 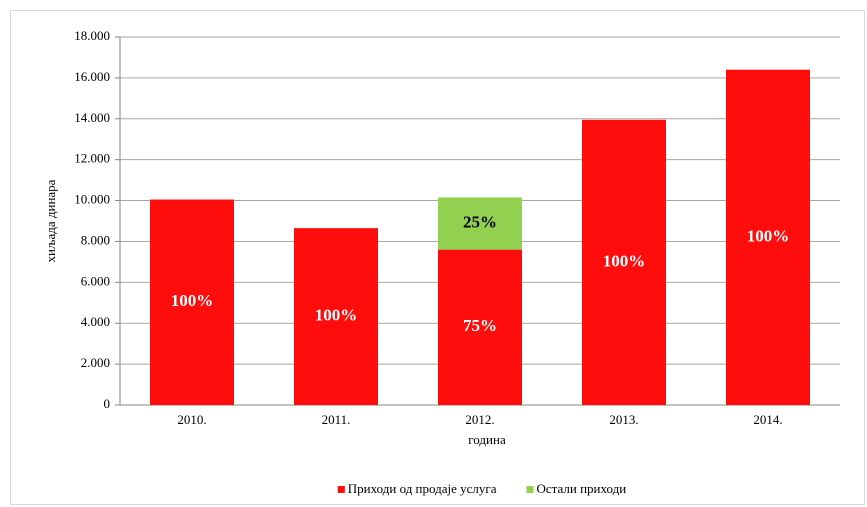 I want to click on y-tick-label: 0, so click(x=107, y=403).